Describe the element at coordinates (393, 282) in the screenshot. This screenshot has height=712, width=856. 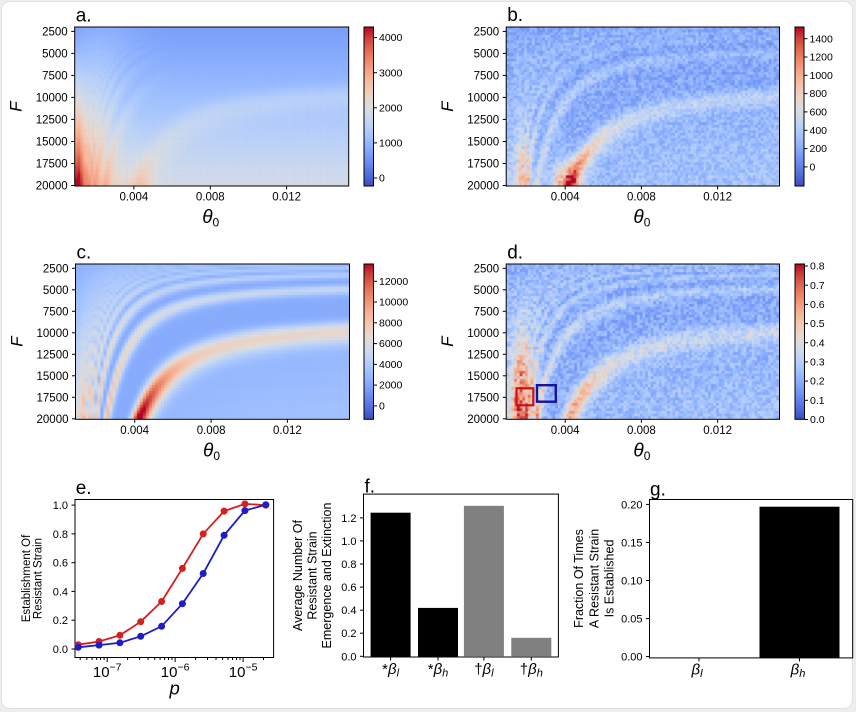
I see `svg-text: 12000` at that location.